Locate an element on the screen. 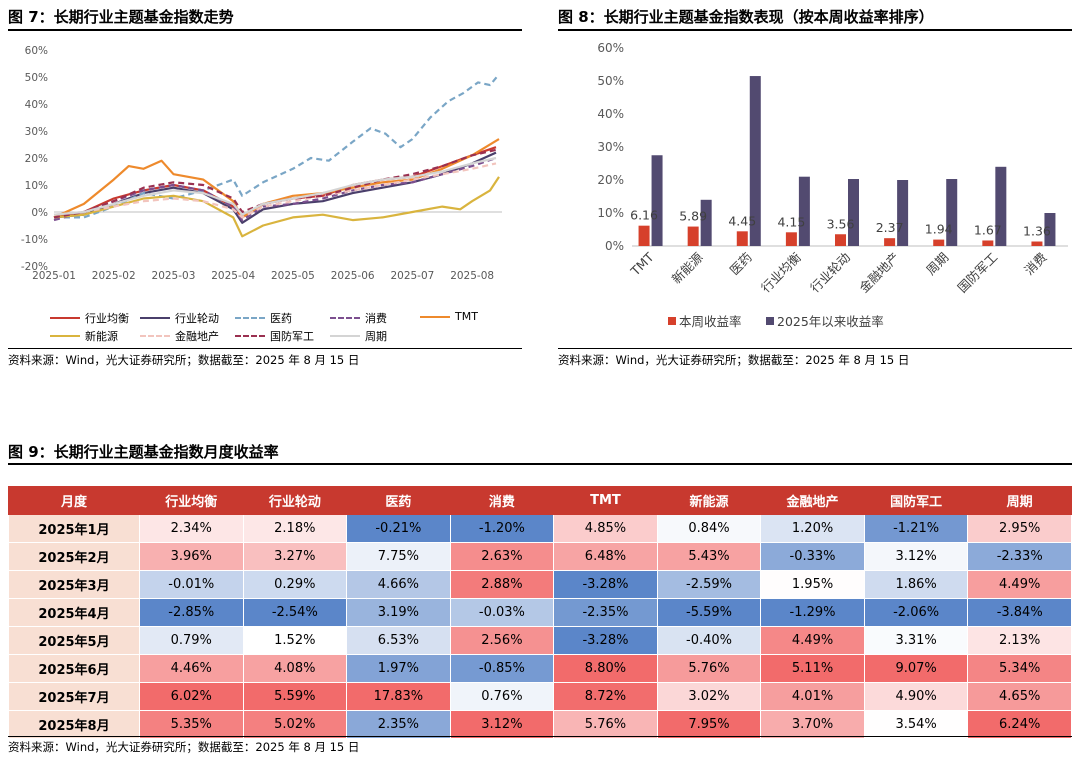 The image size is (1080, 758). fig9-column-header: TMT is located at coordinates (605, 500).